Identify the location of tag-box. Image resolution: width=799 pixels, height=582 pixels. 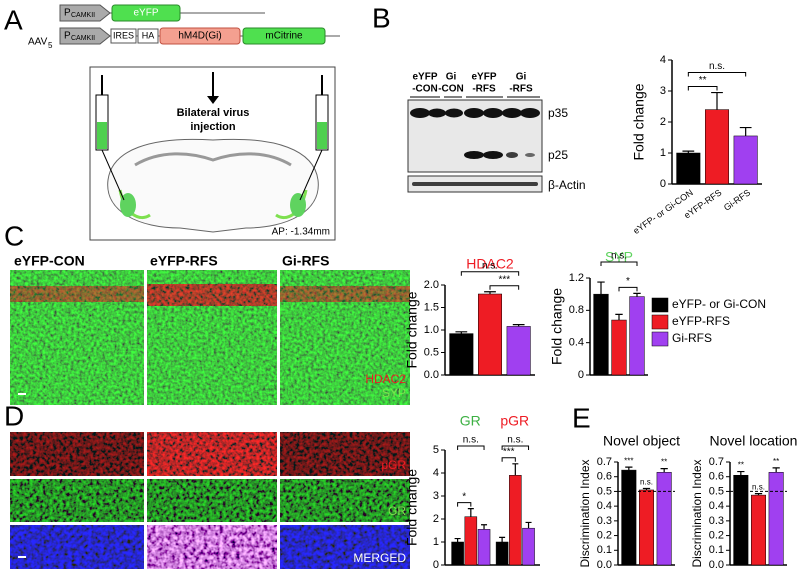
(148, 36).